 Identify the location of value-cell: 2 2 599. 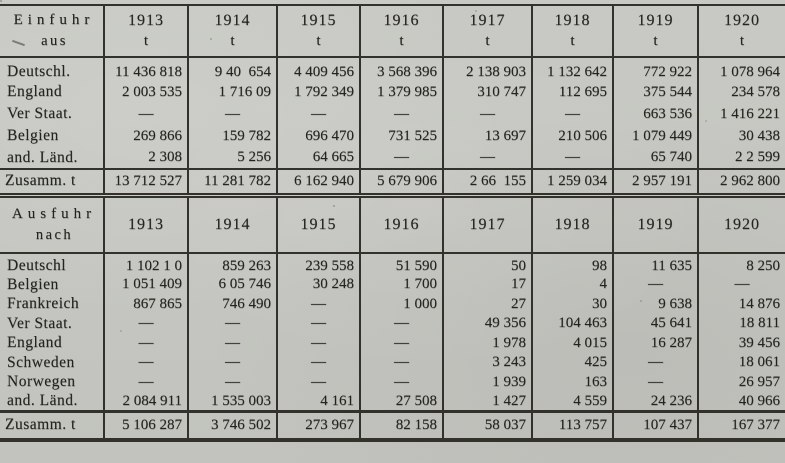
(741, 158).